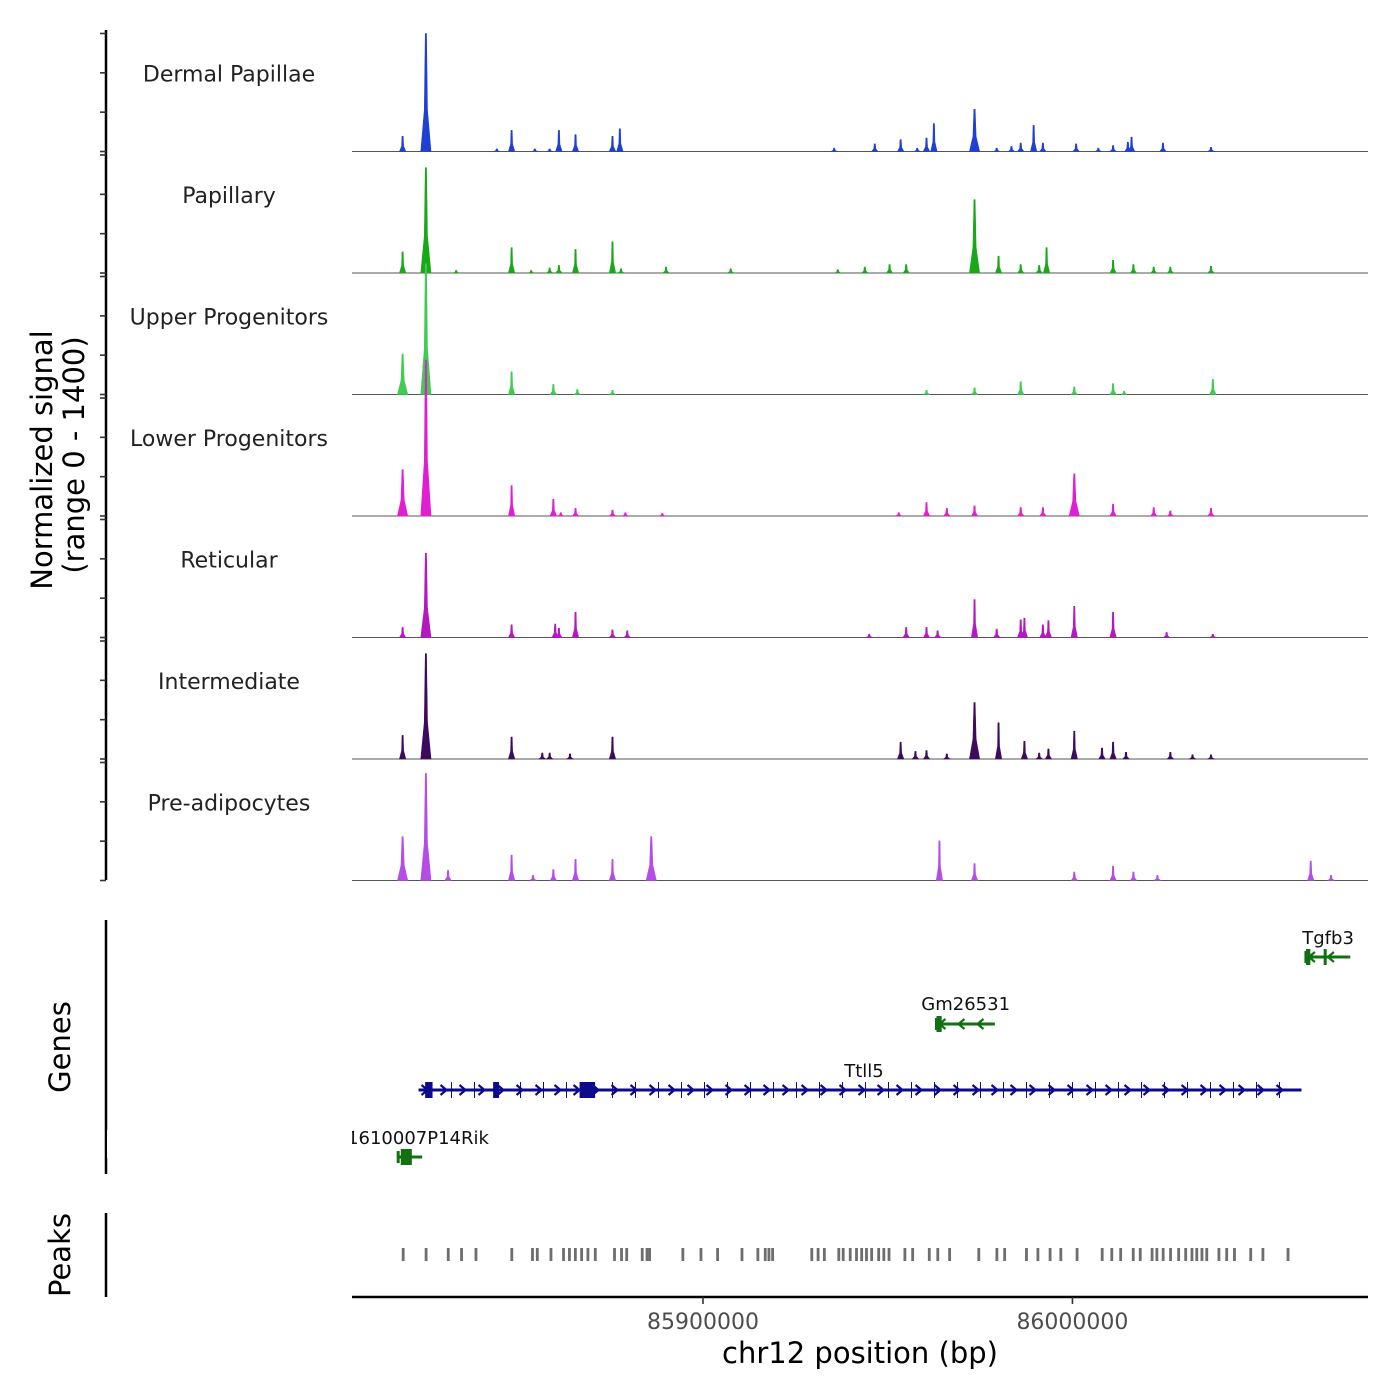 This screenshot has width=1400, height=1400. I want to click on label-clip-mask, so click(229, 1144).